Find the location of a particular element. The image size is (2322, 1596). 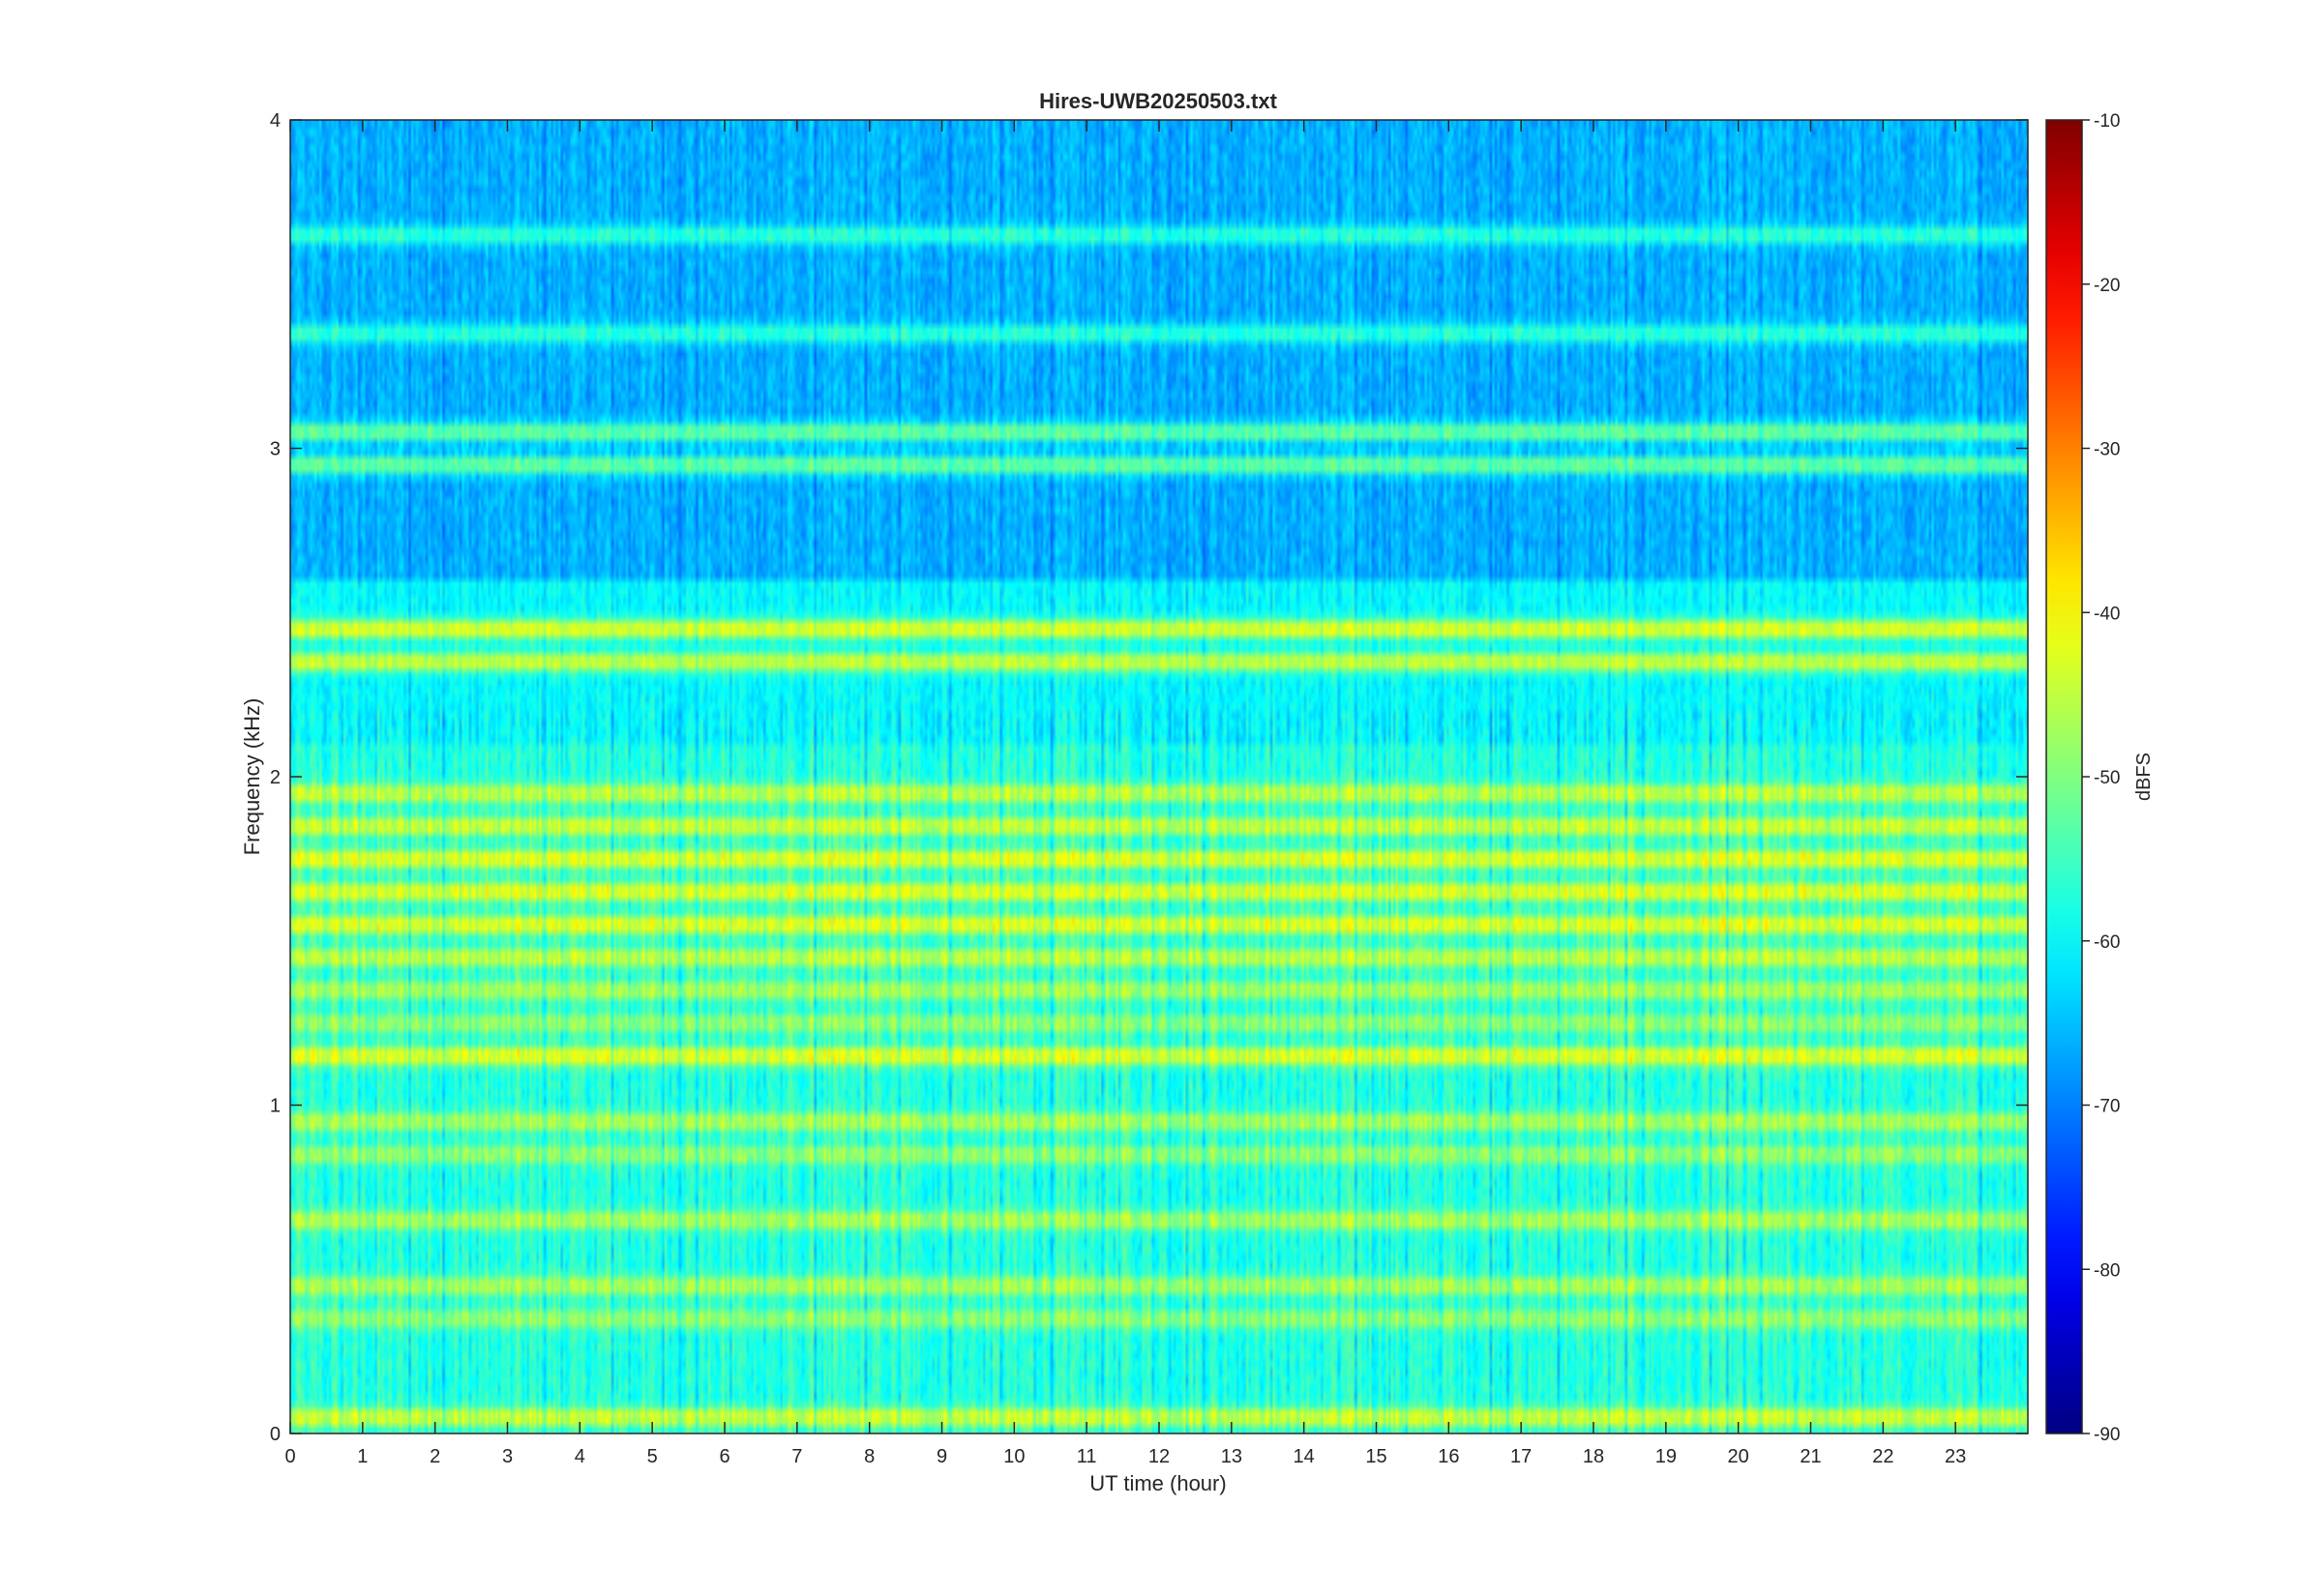

colorbar-tick-label: -80 is located at coordinates (2107, 1270).